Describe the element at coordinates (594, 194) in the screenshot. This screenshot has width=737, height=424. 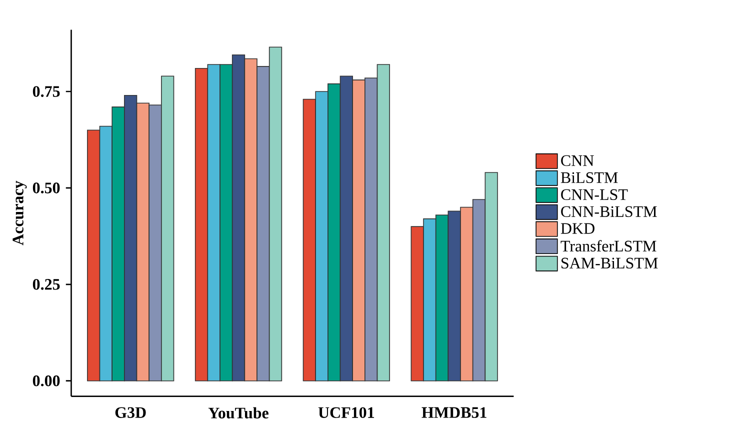
I see `legend-label: CNN-LST` at that location.